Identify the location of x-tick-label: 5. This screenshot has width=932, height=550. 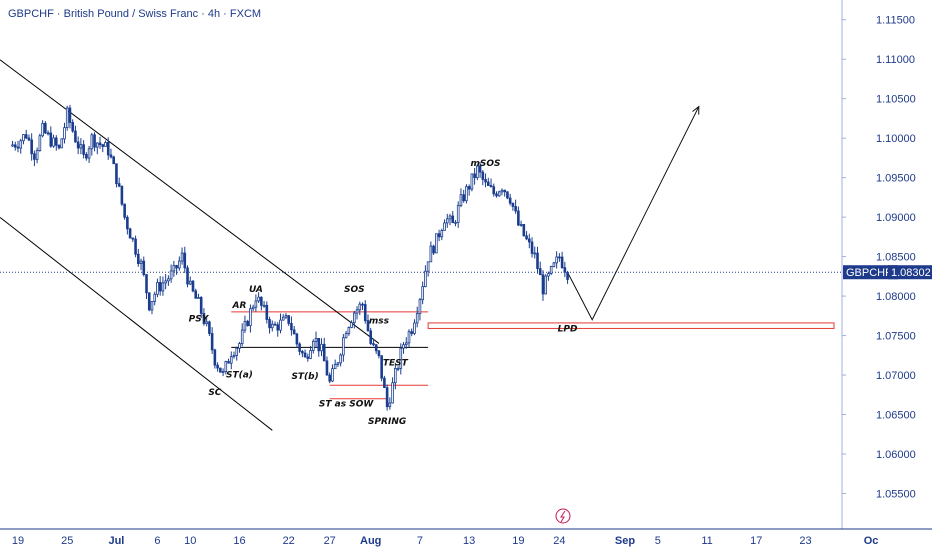
(658, 541).